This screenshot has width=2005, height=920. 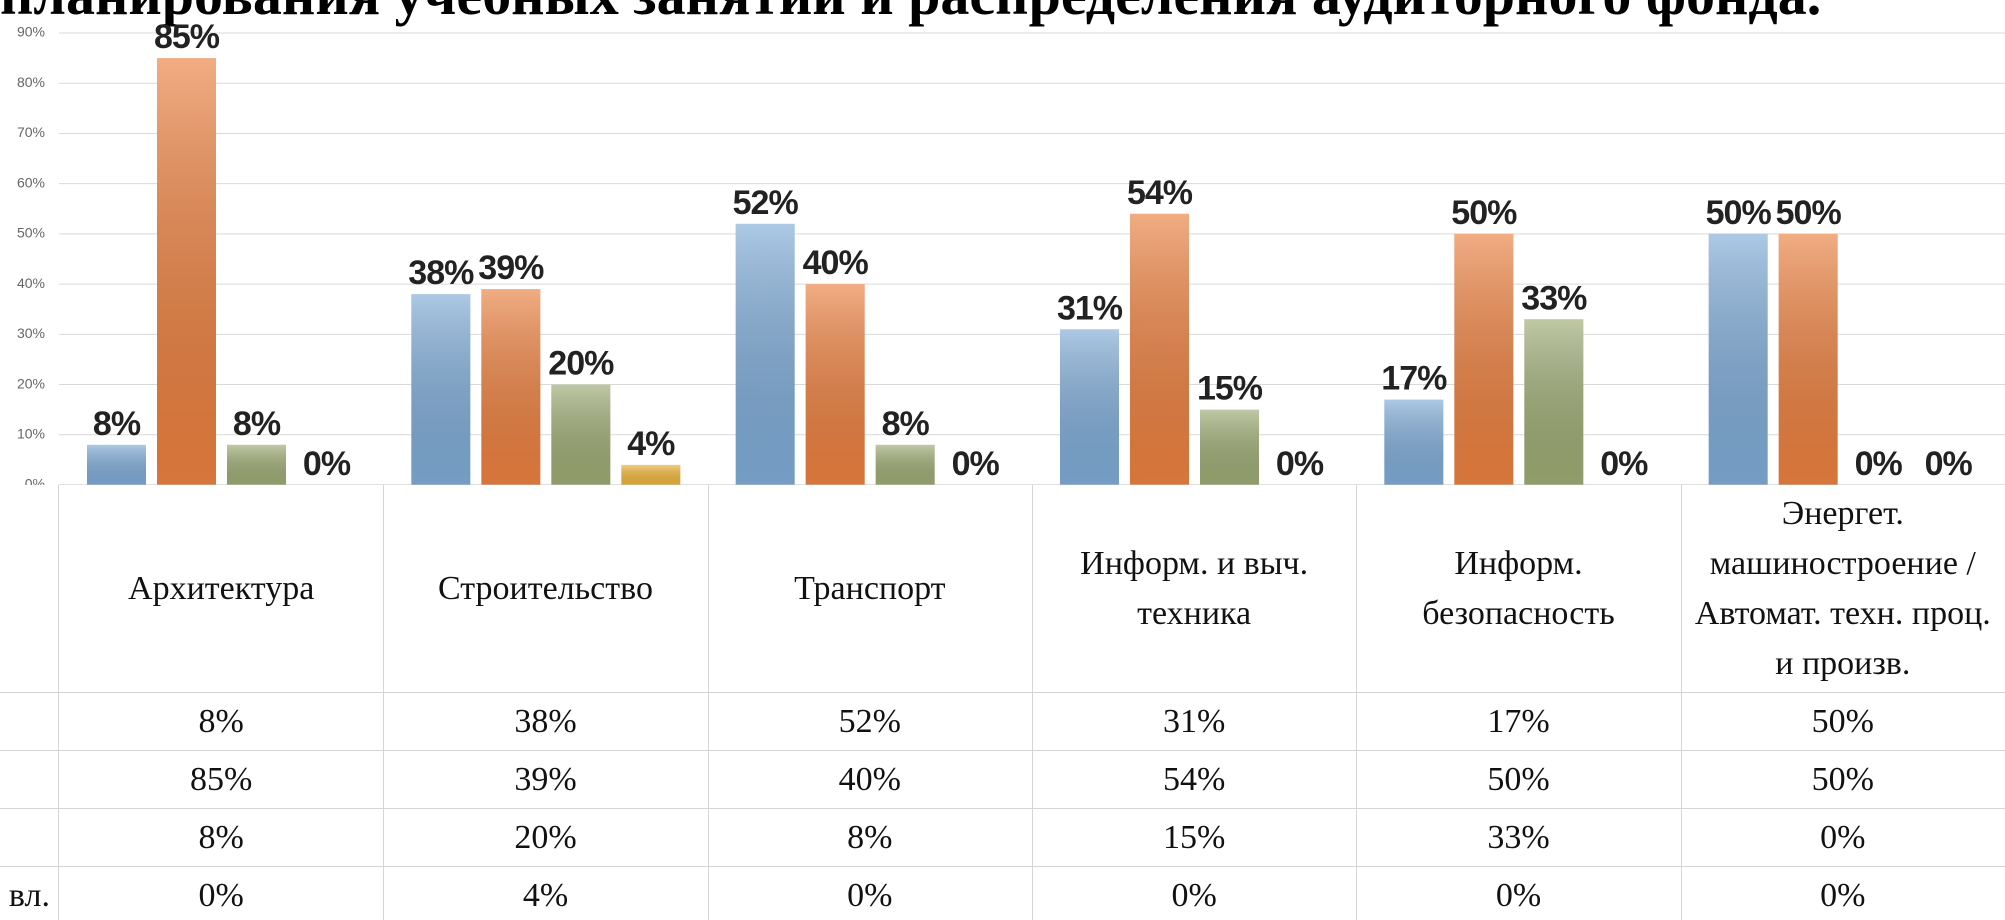 What do you see at coordinates (870, 722) in the screenshot?
I see `table-value: 52%` at bounding box center [870, 722].